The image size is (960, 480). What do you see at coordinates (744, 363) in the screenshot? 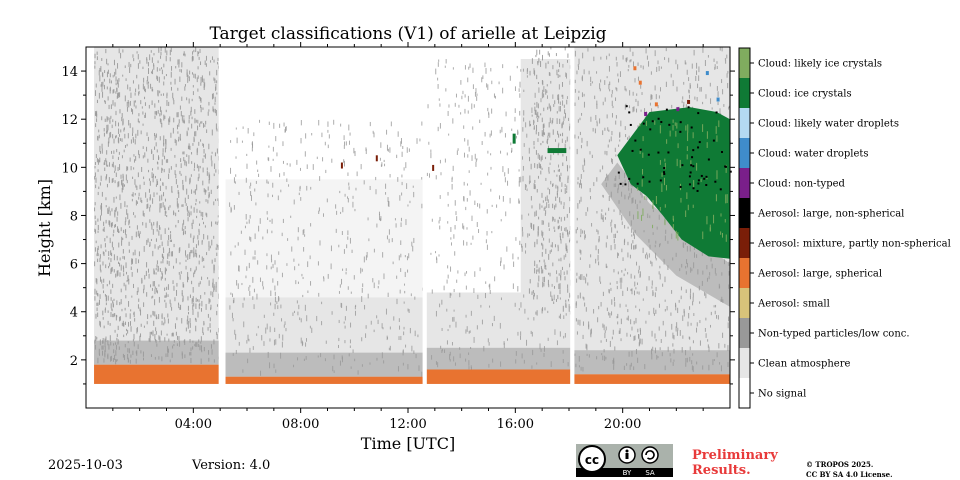
I see `legend-swatch` at bounding box center [744, 363].